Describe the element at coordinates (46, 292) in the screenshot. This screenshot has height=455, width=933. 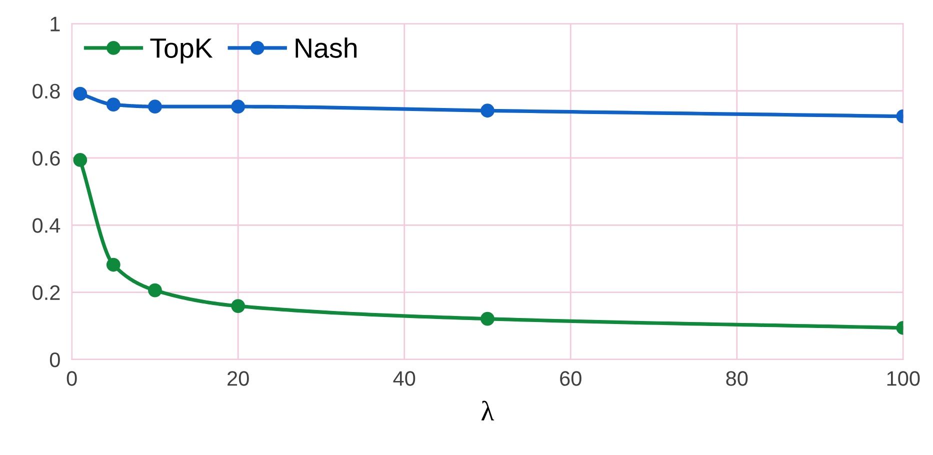
I see `y-tick-label: 0.2` at that location.